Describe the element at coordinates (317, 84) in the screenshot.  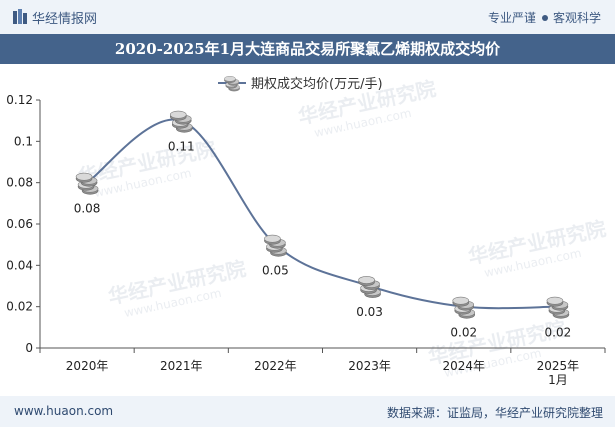
I see `legend-label: 期权成交均价(万元/手)` at that location.